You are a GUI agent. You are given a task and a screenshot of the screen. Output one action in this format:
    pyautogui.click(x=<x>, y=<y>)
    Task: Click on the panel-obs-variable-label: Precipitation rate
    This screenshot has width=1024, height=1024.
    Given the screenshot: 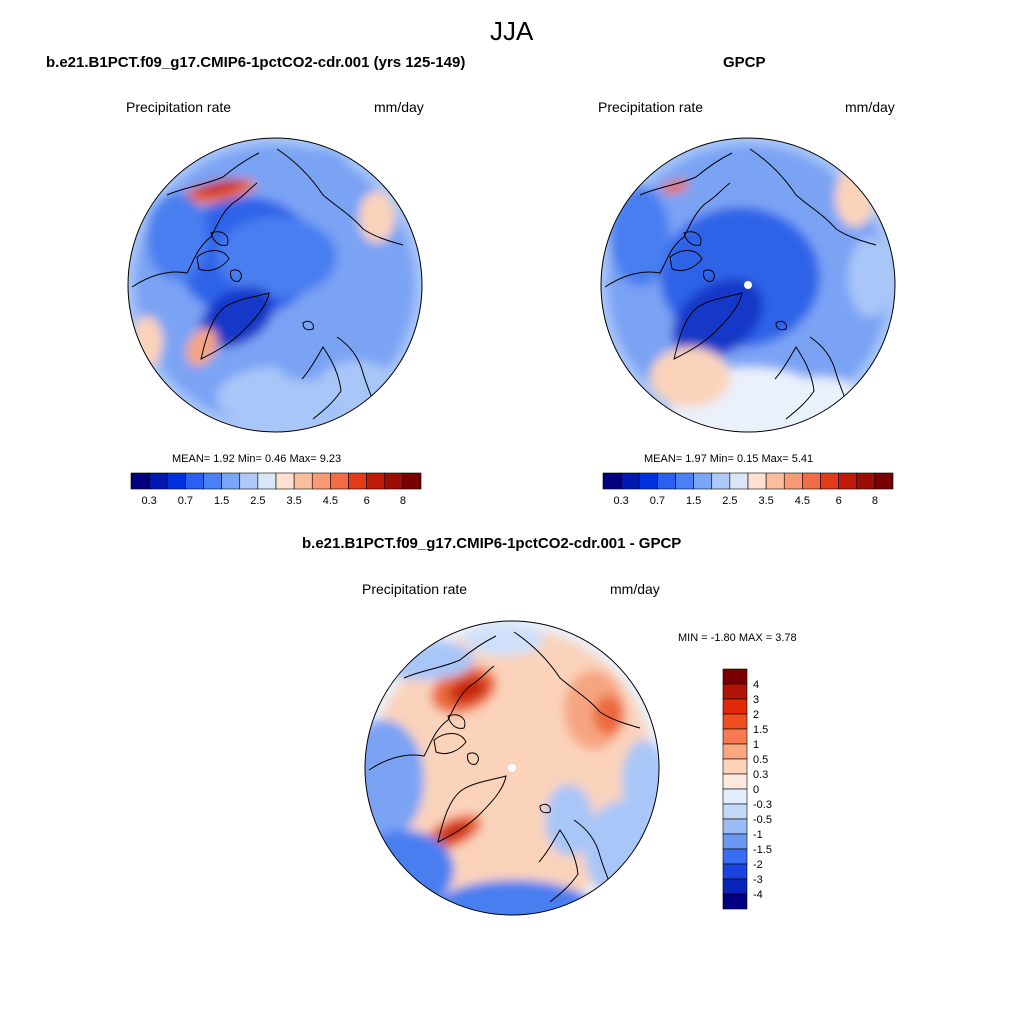 What is the action you would take?
    pyautogui.click(x=651, y=107)
    